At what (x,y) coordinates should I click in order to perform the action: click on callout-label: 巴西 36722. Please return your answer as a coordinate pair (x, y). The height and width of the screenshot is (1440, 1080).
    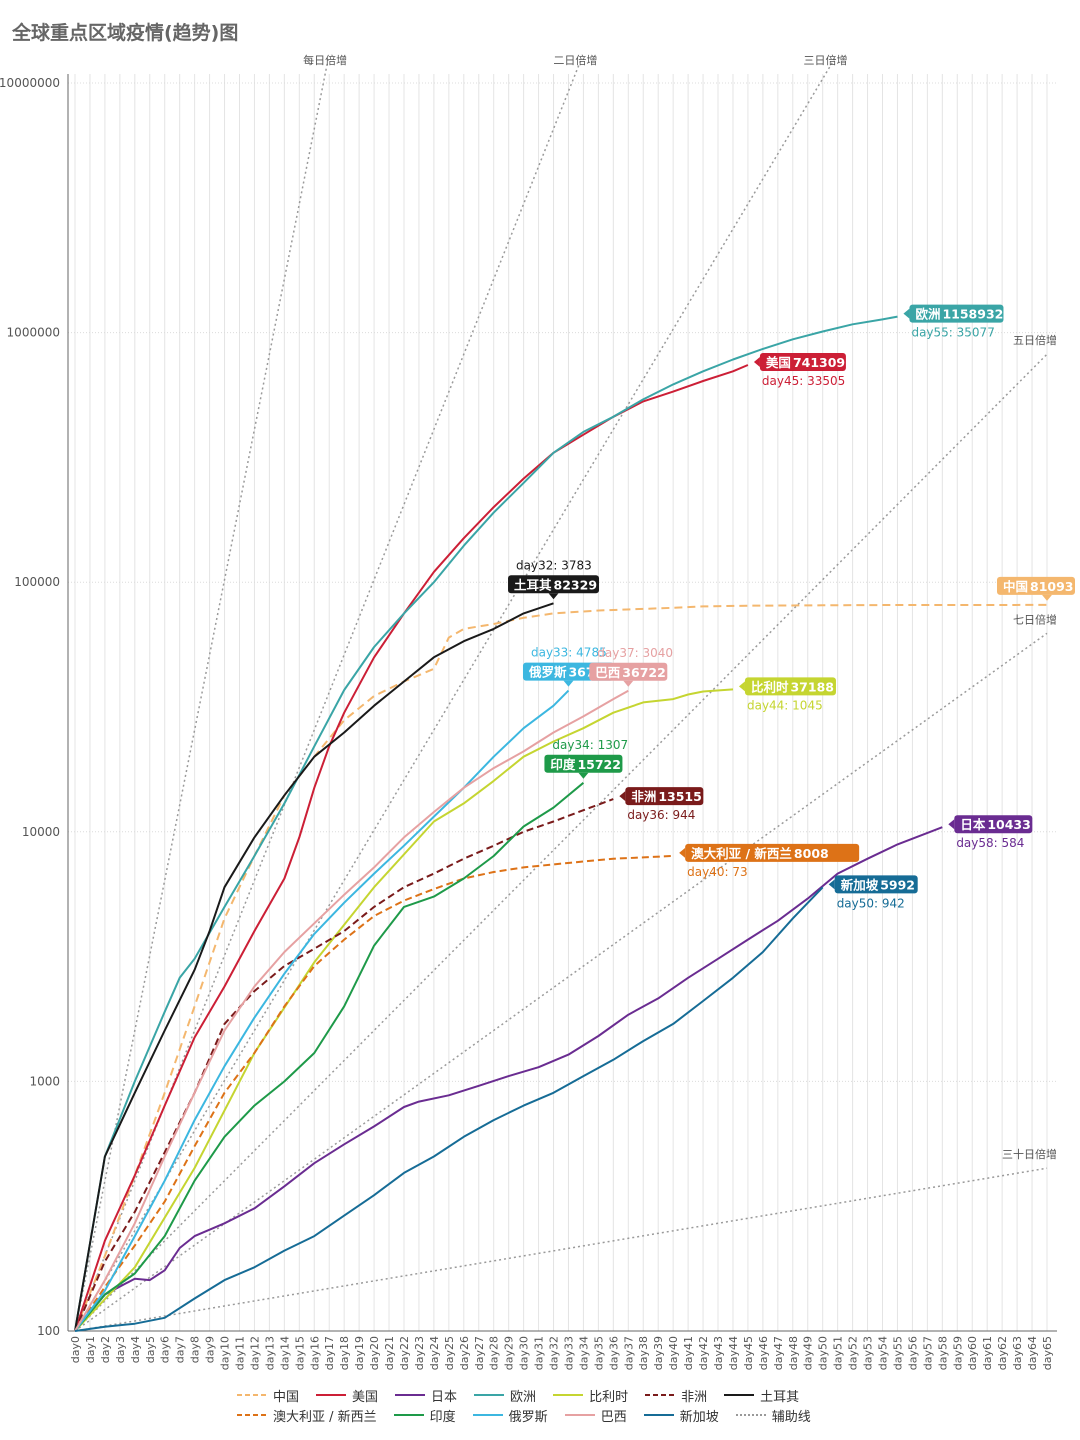
    Looking at the image, I should click on (630, 672).